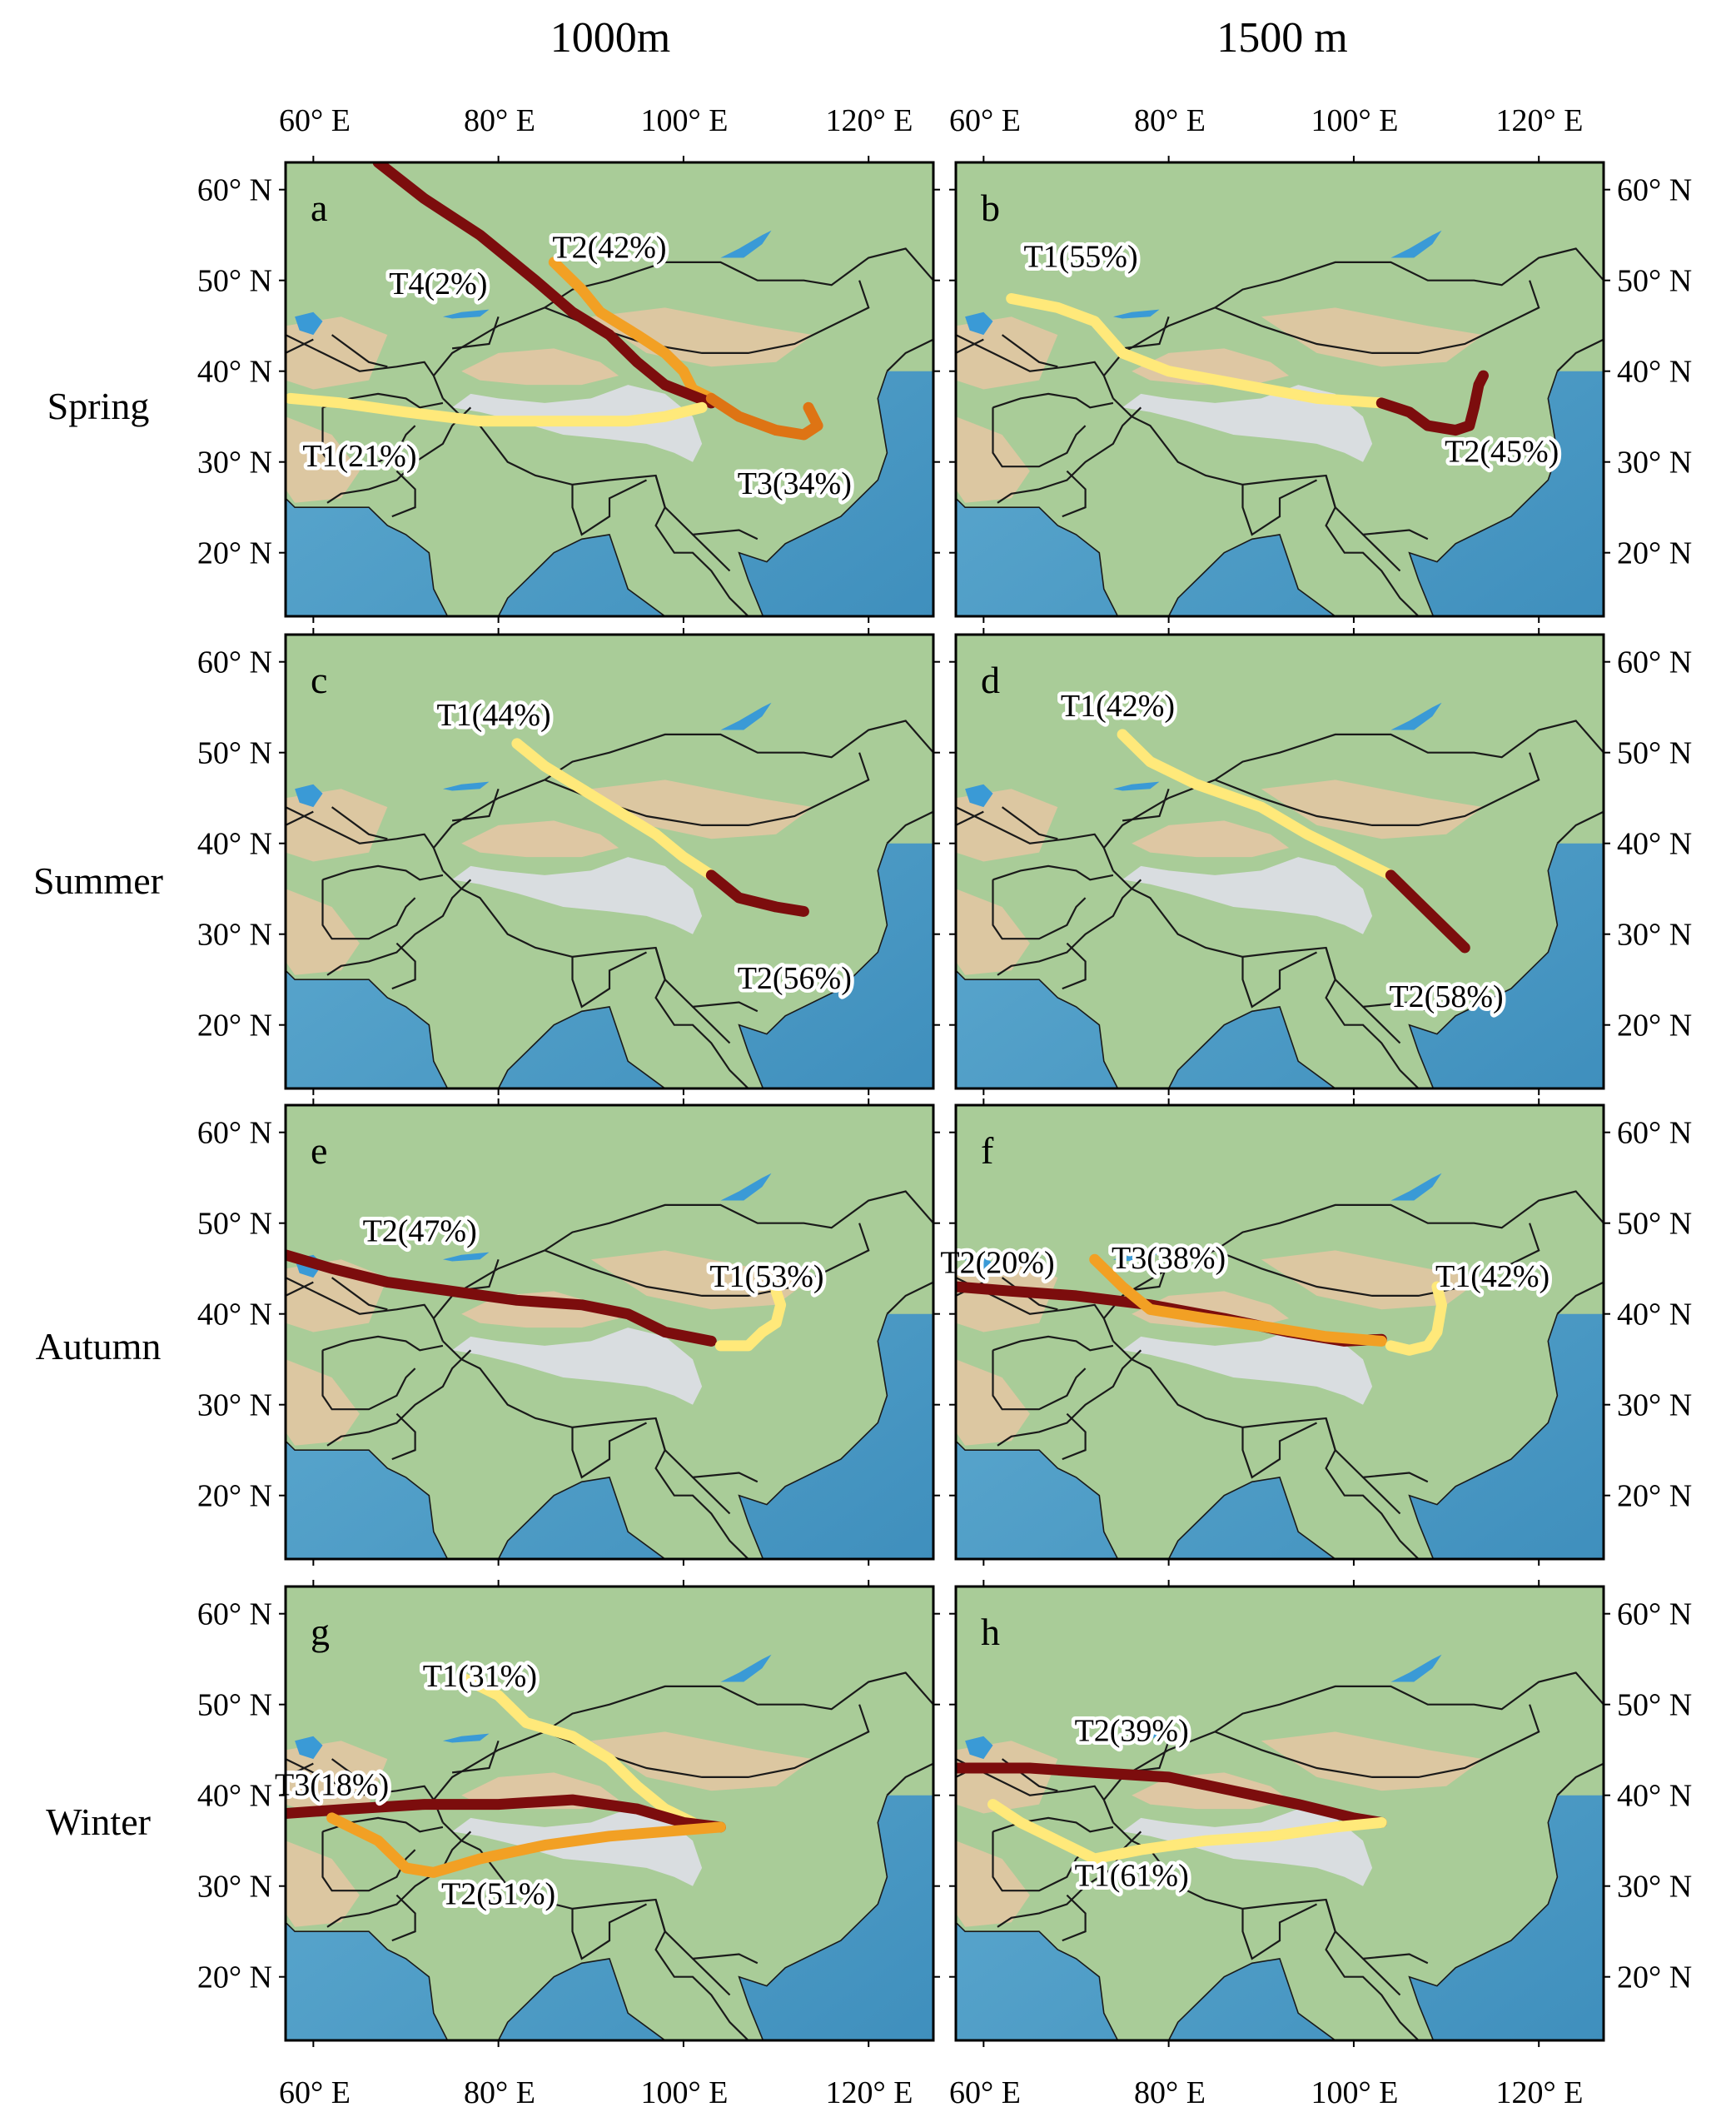  Describe the element at coordinates (1169, 1258) in the screenshot. I see `trajectory-label-t3: T3(38%)` at that location.